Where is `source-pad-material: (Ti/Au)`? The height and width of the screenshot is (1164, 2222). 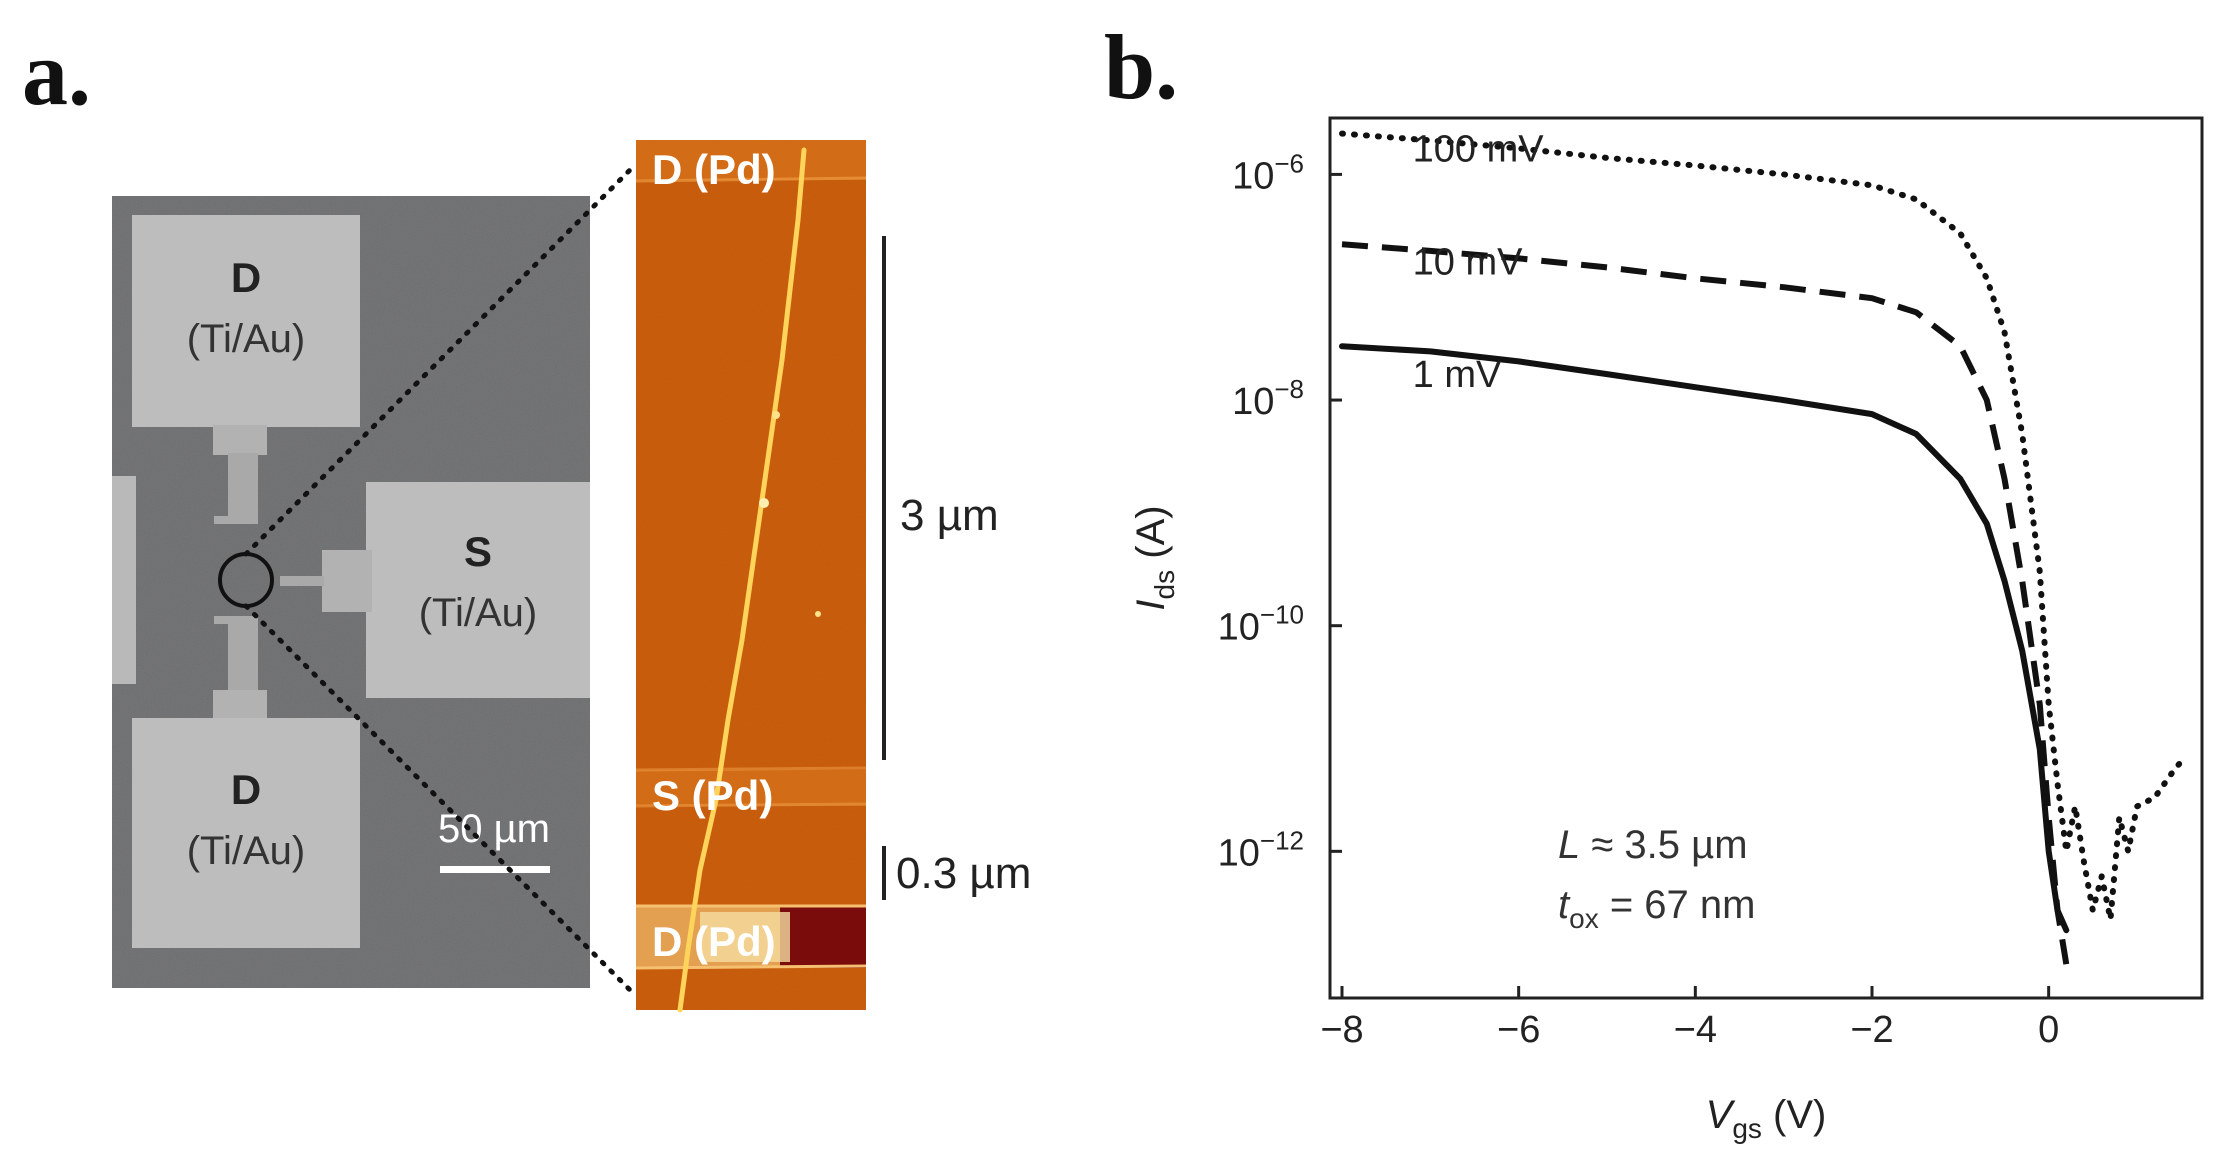 source-pad-material: (Ti/Au) is located at coordinates (478, 613).